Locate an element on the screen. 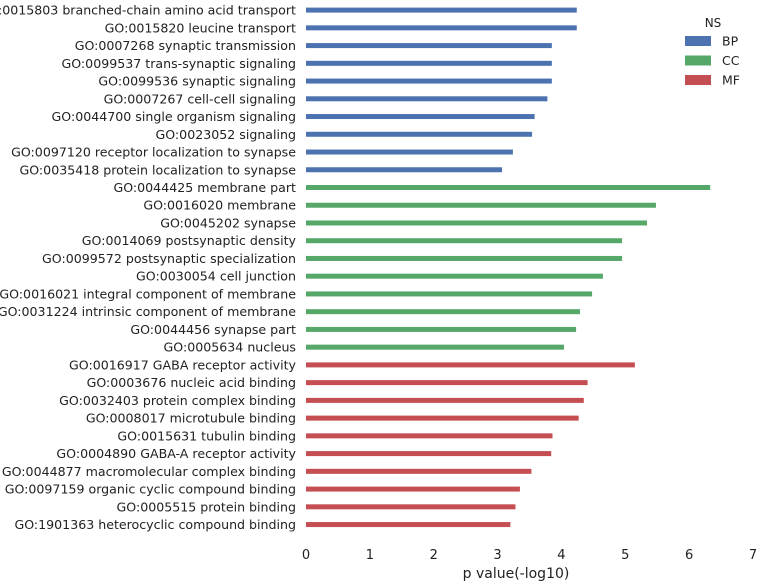  legend-swatch-bp is located at coordinates (698, 41).